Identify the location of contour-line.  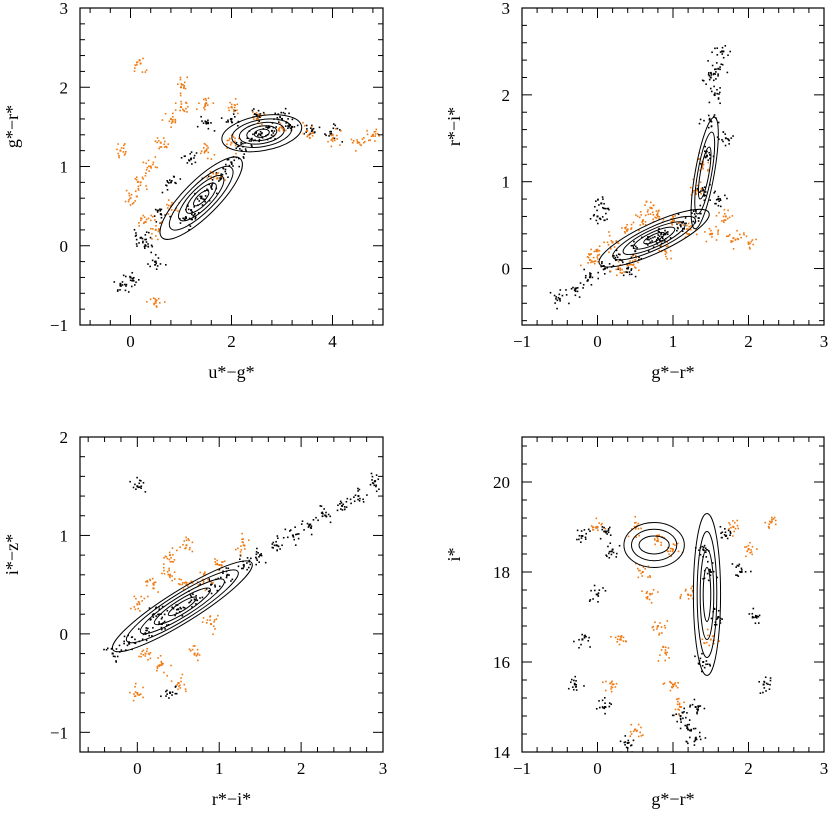
(654, 238).